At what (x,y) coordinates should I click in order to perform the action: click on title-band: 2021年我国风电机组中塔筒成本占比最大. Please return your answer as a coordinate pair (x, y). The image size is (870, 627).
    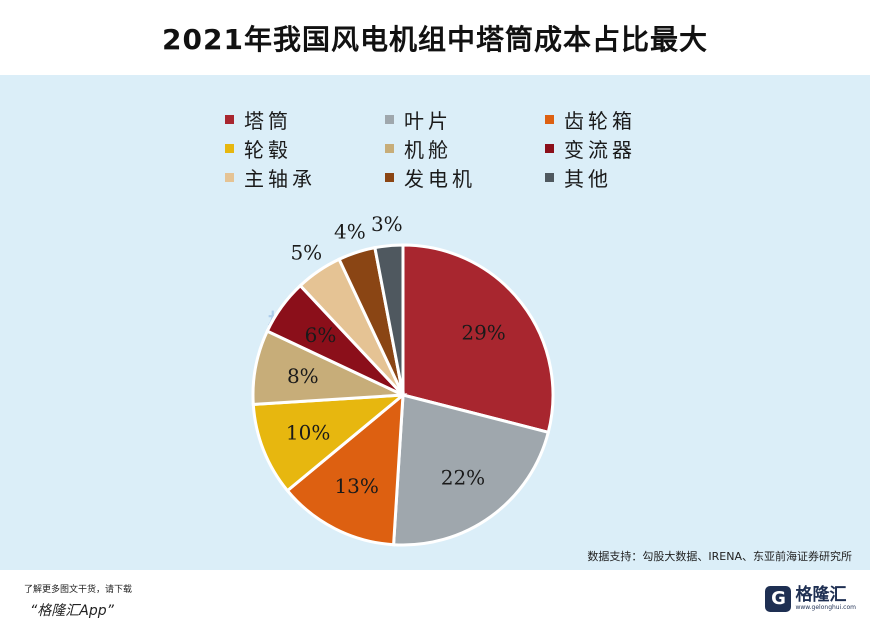
    Looking at the image, I should click on (435, 37).